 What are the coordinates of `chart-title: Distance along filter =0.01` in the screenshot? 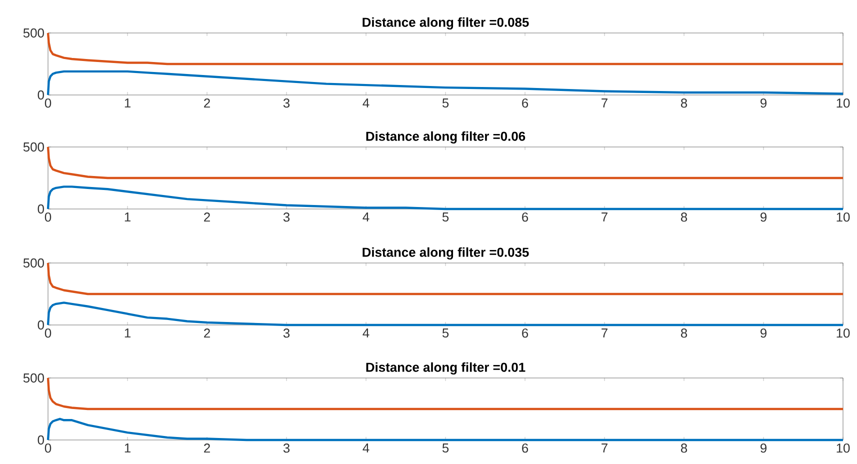 It's located at (446, 368).